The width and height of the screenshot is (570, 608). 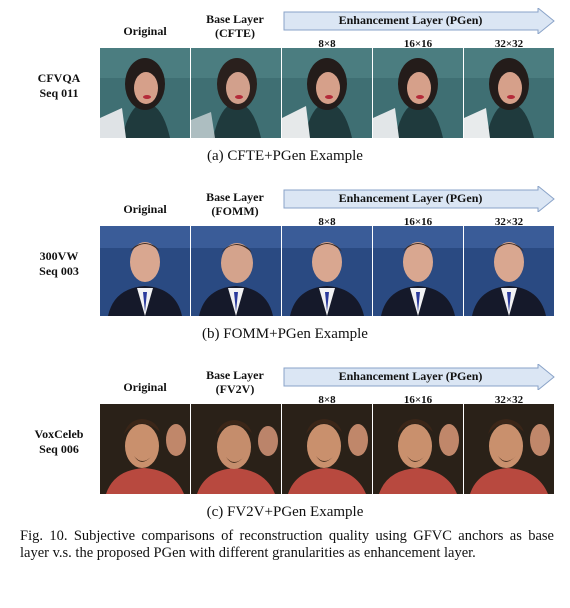 What do you see at coordinates (285, 334) in the screenshot?
I see `subfigure-caption: (b) FOMM+PGen Example` at bounding box center [285, 334].